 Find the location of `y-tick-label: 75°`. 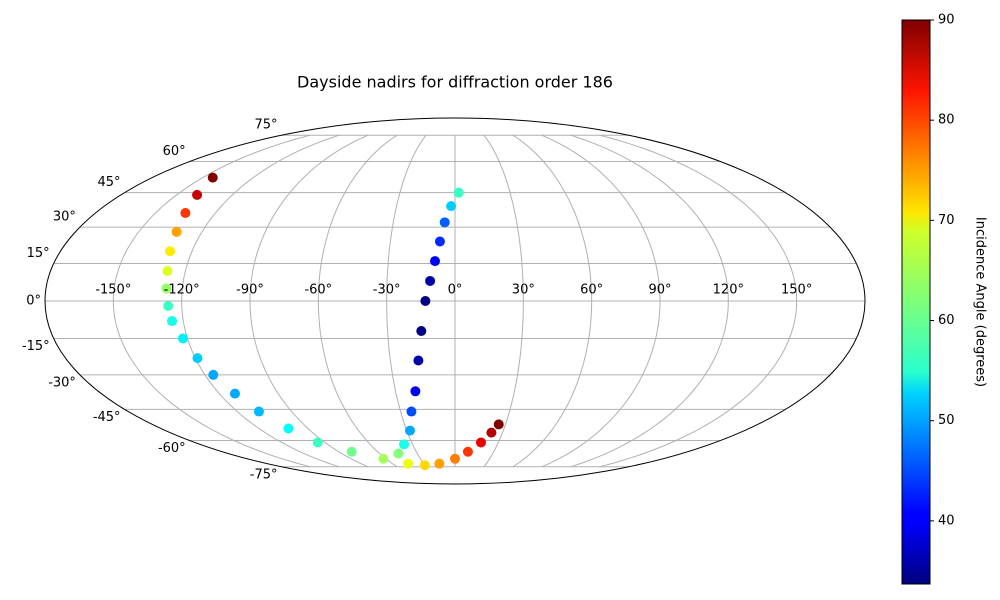

y-tick-label: 75° is located at coordinates (265, 125).